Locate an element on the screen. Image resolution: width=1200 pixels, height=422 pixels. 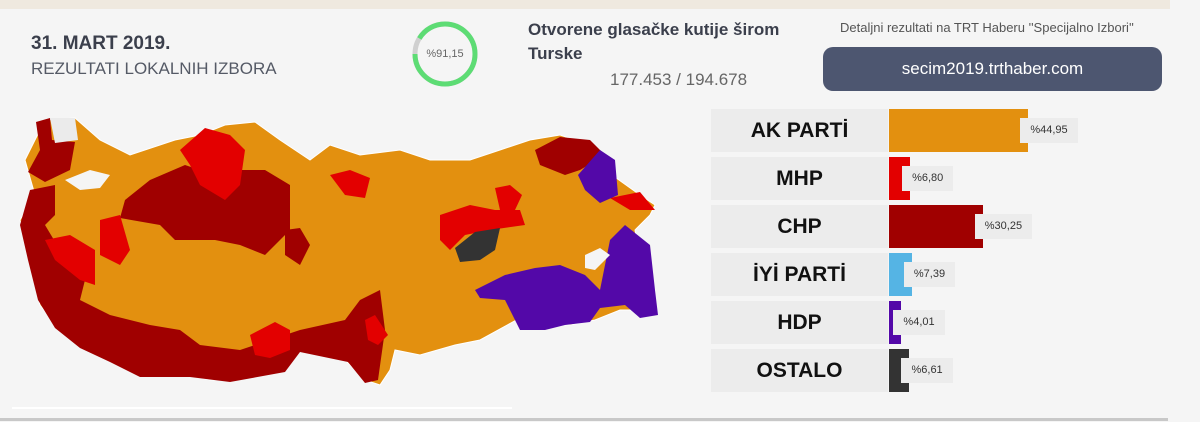
map-chp-central is located at coordinates (205, 210).